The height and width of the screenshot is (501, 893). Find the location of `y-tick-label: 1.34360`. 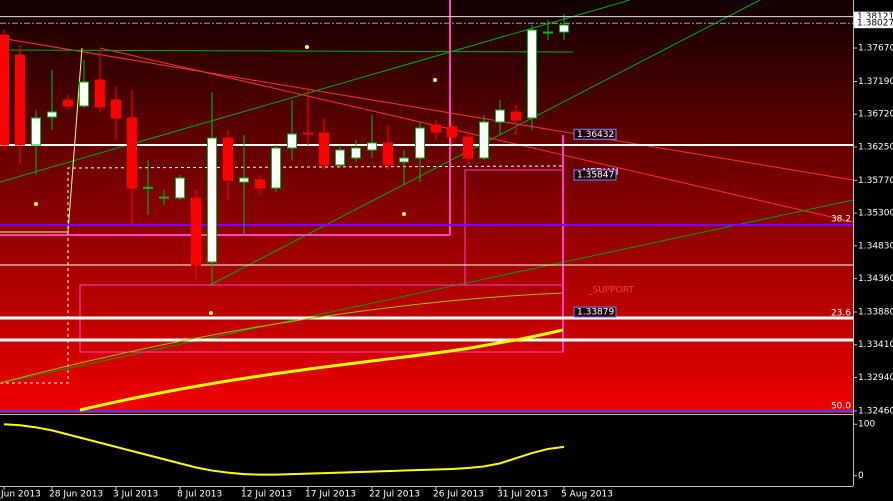

y-tick-label: 1.34360 is located at coordinates (875, 279).